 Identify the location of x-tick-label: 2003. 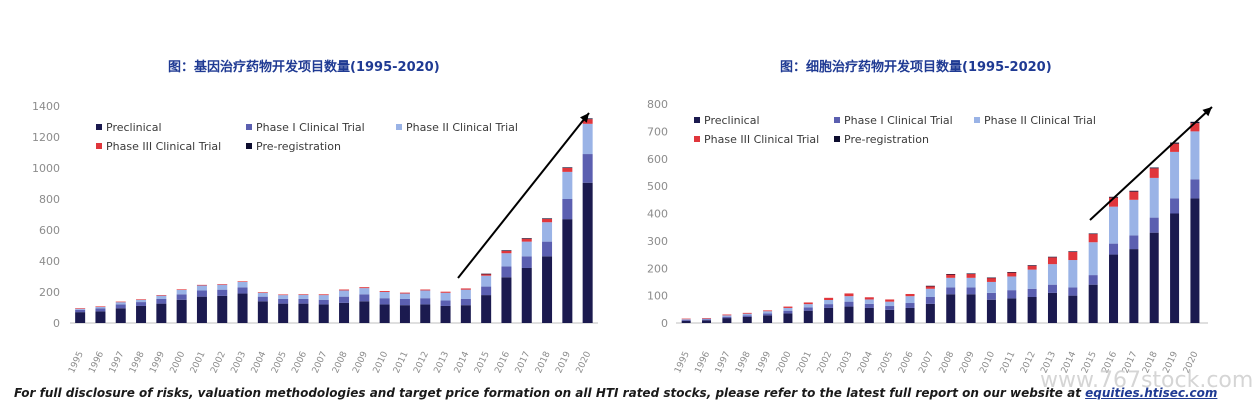
(845, 362).